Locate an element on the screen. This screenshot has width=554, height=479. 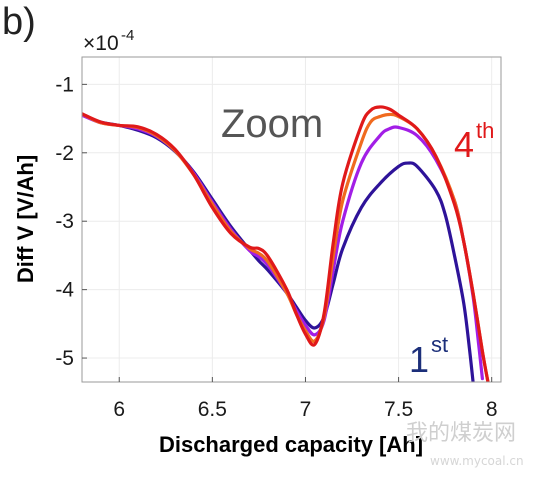
fourth-label-base: 4 is located at coordinates (464, 144).